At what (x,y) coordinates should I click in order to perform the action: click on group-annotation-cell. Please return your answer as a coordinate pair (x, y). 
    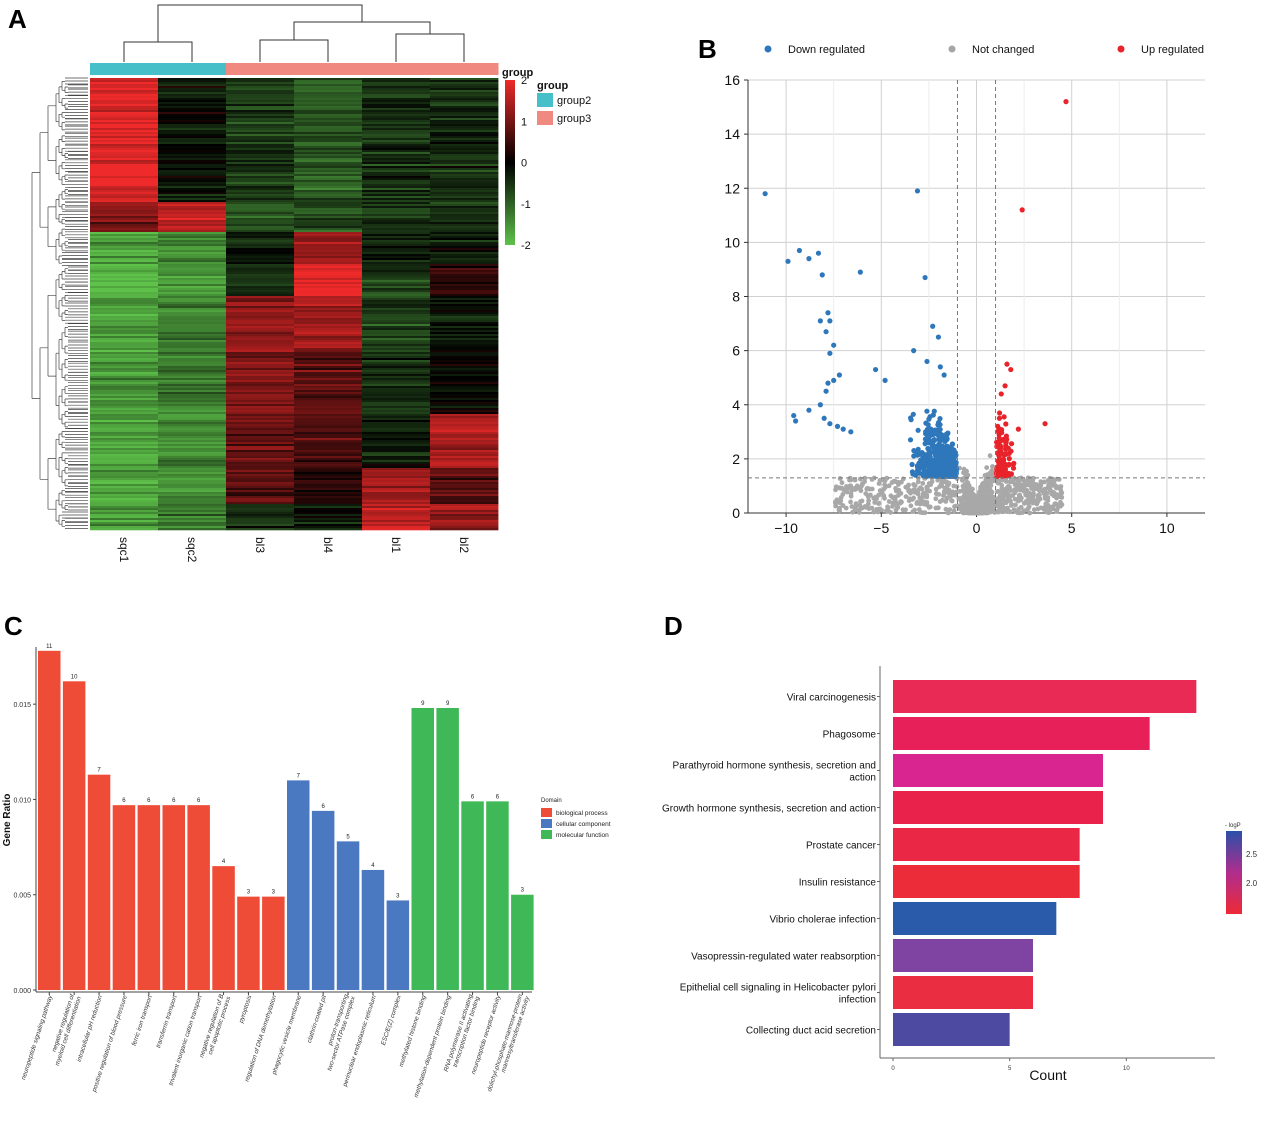
    Looking at the image, I should click on (124, 69).